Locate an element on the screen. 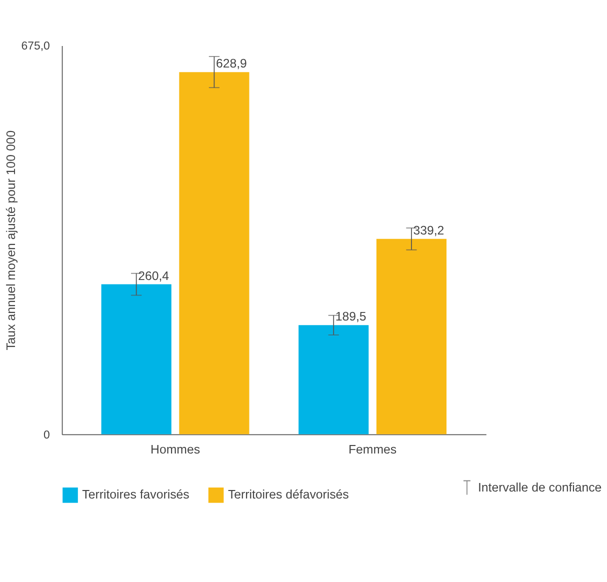 The height and width of the screenshot is (582, 607). x-tick-label: Femmes is located at coordinates (372, 449).